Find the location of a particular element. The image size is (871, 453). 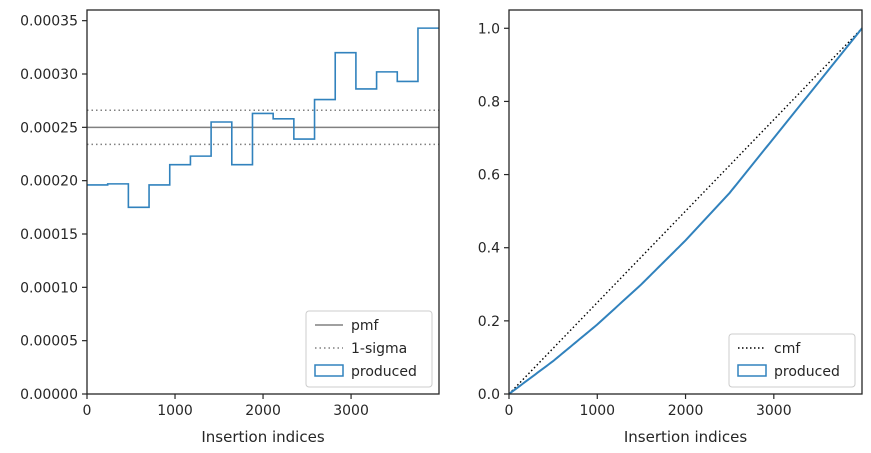

right-x-axis-label: Insertion indices is located at coordinates (685, 437).